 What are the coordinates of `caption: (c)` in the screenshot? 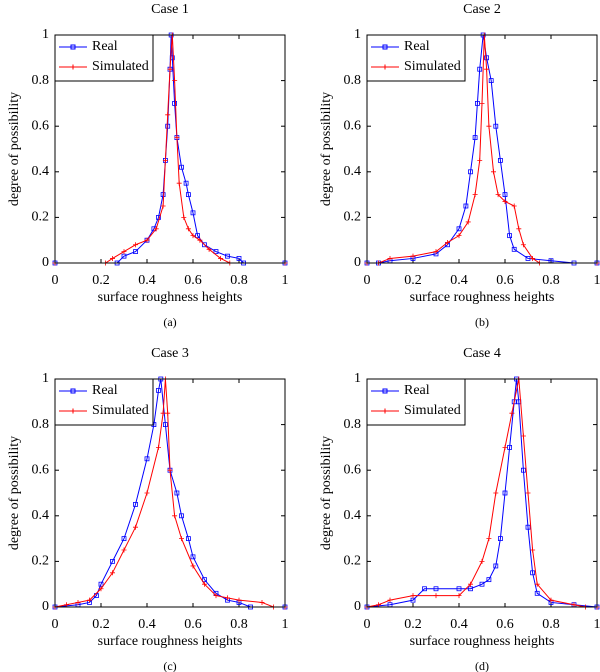 It's located at (169, 665).